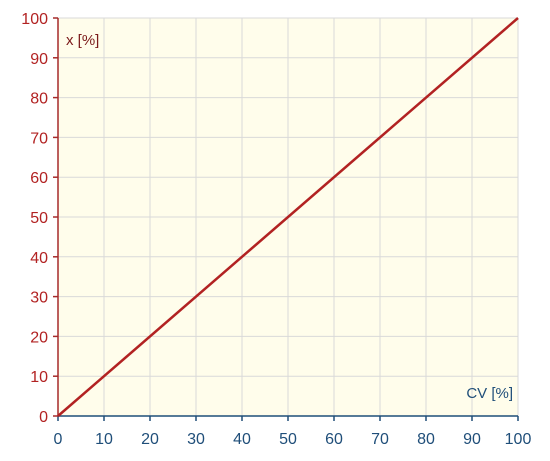 Image resolution: width=550 pixels, height=461 pixels. Describe the element at coordinates (82, 40) in the screenshot. I see `y-axis-title: x [%]` at that location.